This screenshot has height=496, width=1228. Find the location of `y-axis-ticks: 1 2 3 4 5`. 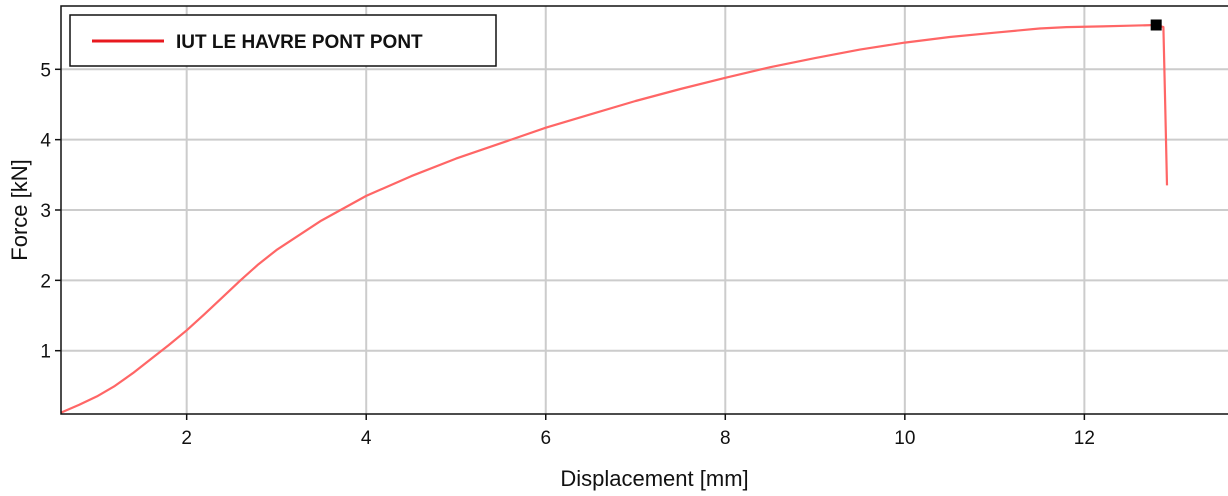

y-axis-ticks: 1 2 3 4 5 is located at coordinates (50, 211).